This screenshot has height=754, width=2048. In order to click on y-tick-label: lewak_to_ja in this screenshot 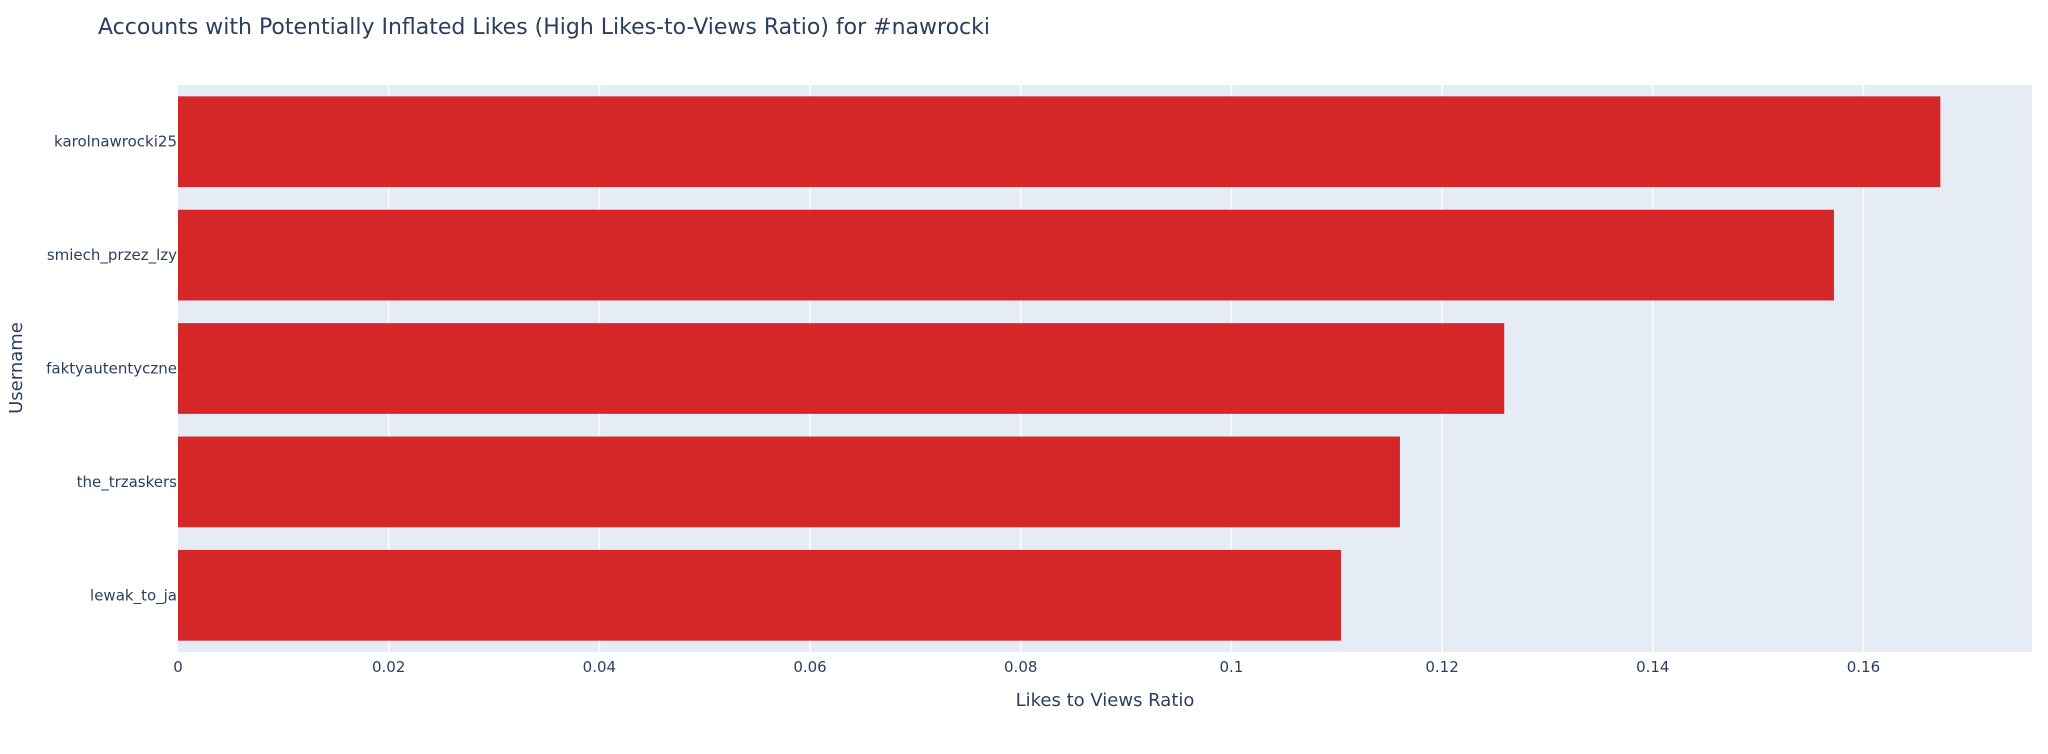, I will do `click(133, 595)`.